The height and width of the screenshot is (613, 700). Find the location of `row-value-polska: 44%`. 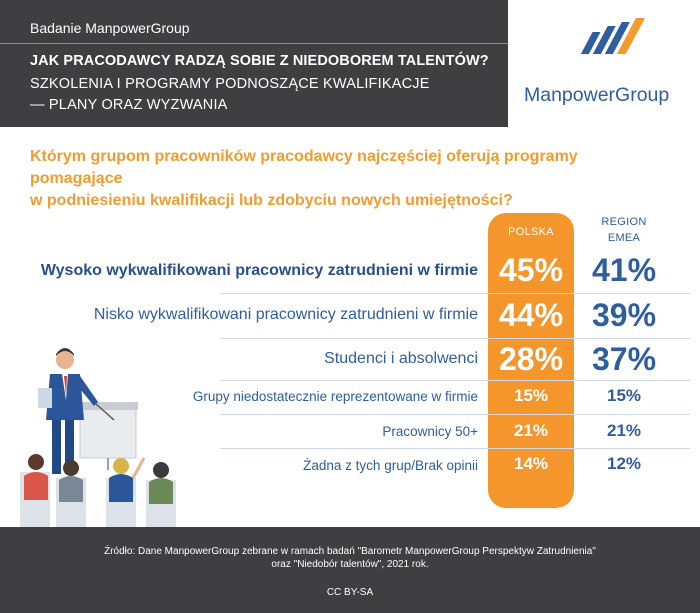

row-value-polska: 44% is located at coordinates (531, 315).